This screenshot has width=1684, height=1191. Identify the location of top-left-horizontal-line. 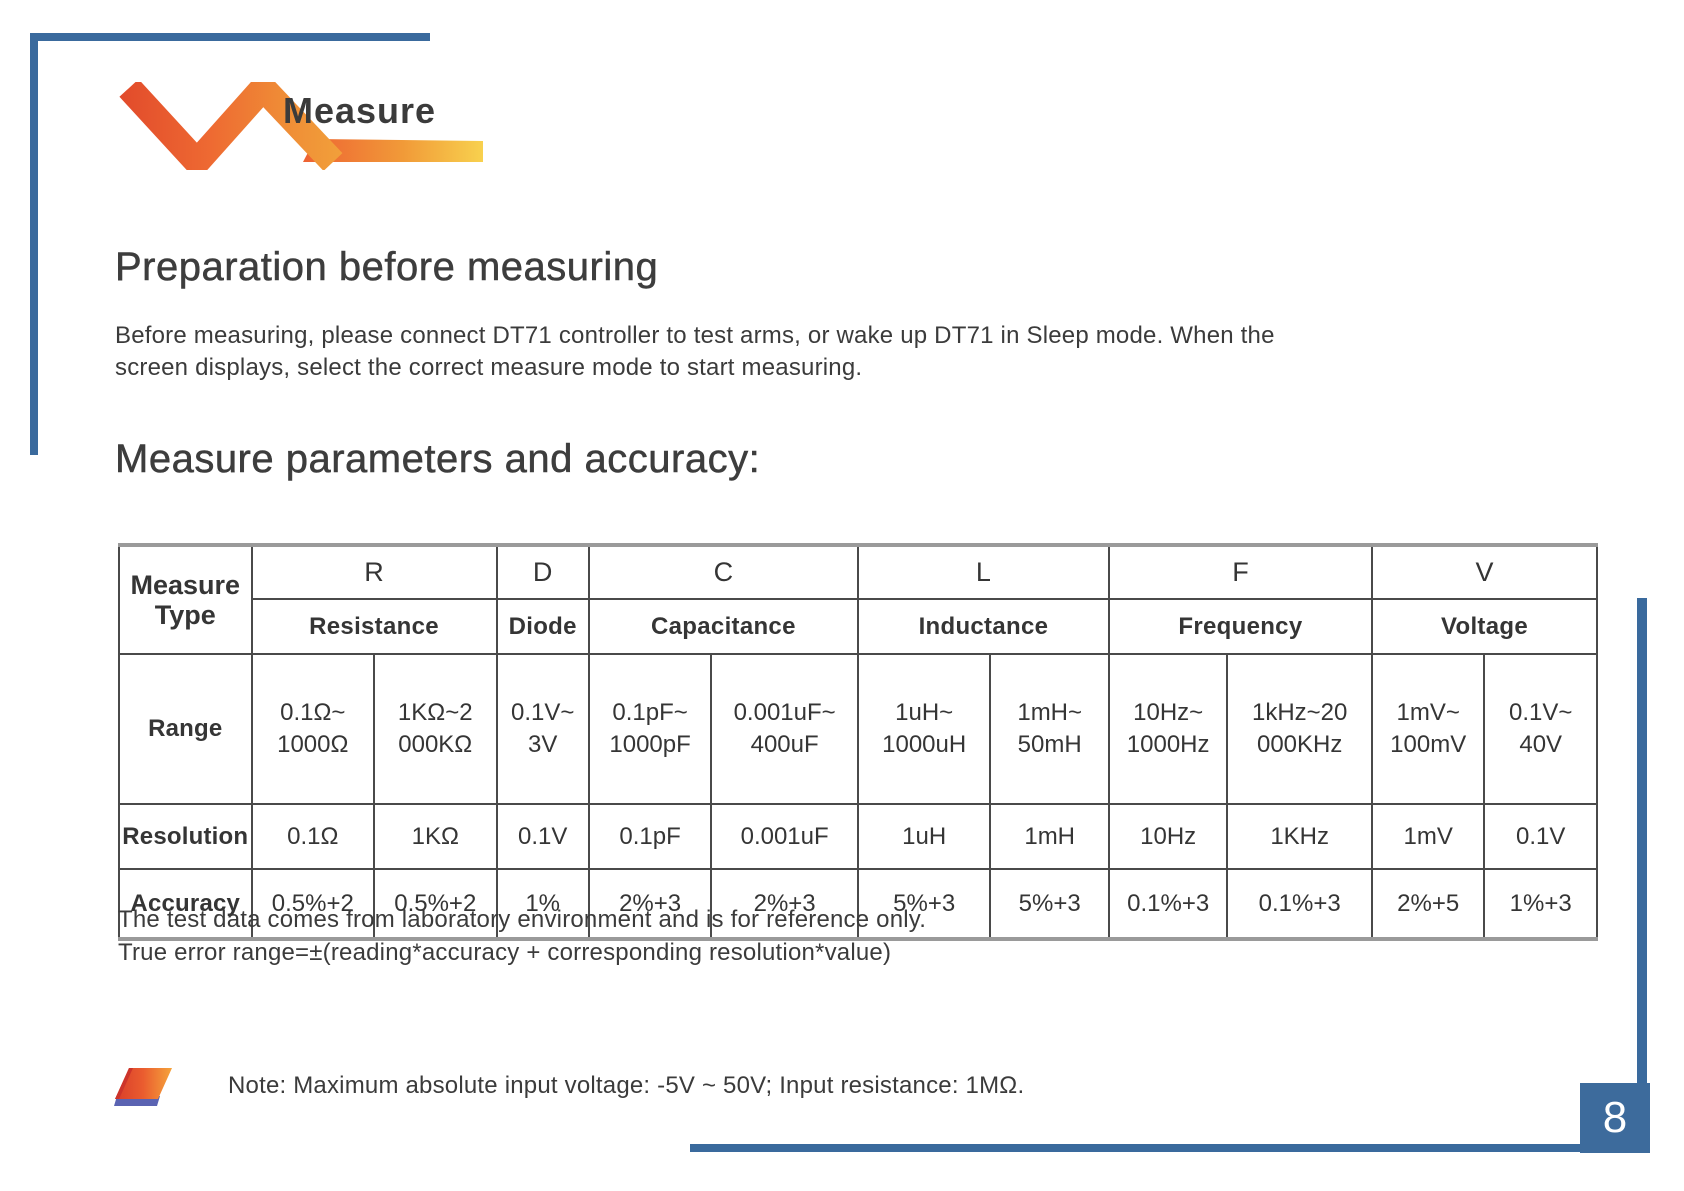
(230, 37).